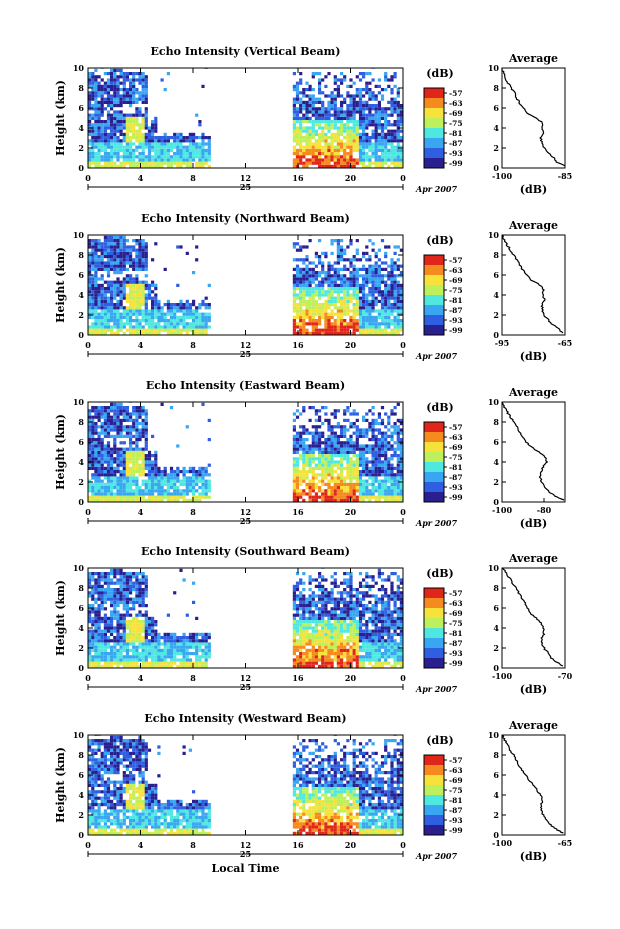  What do you see at coordinates (193, 512) in the screenshot?
I see `x-tick-label: 8` at bounding box center [193, 512].